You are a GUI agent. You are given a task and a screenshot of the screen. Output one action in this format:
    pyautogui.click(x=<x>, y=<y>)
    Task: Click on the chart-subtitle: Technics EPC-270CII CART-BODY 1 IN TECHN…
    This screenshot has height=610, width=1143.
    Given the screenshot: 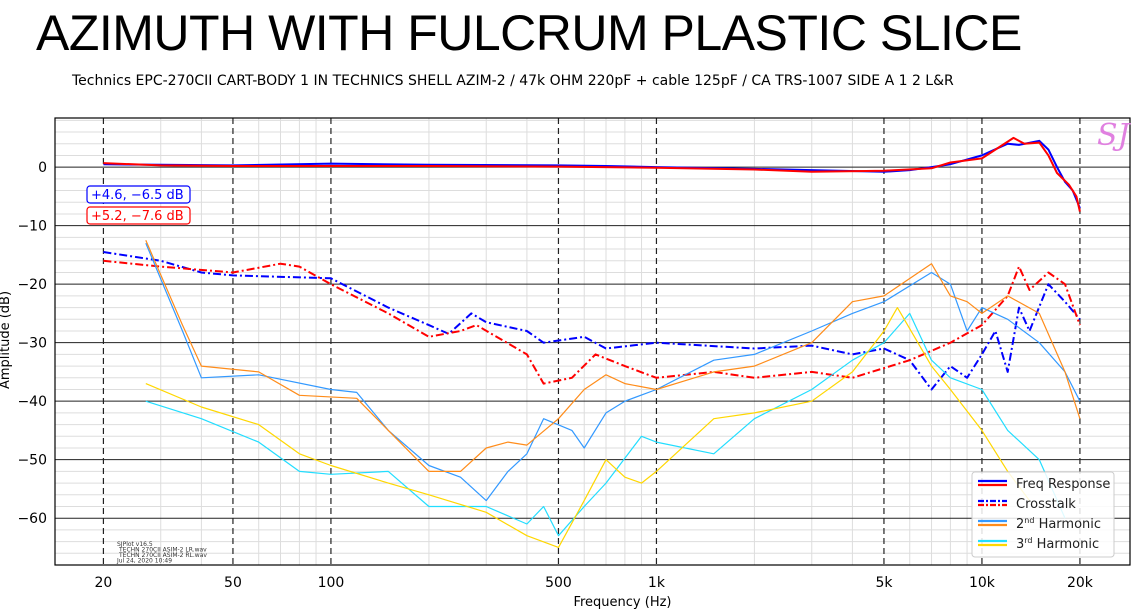 What is the action you would take?
    pyautogui.click(x=513, y=81)
    